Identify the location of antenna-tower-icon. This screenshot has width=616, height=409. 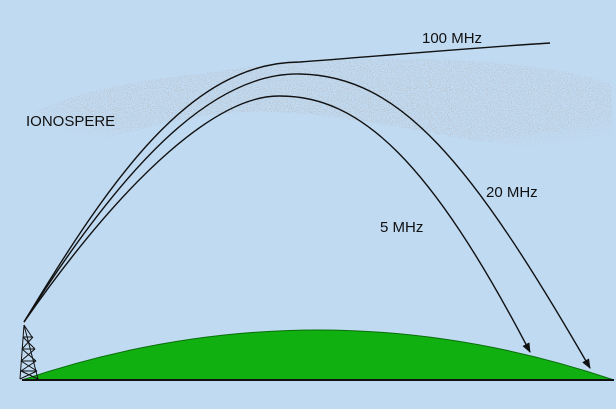
(29, 352).